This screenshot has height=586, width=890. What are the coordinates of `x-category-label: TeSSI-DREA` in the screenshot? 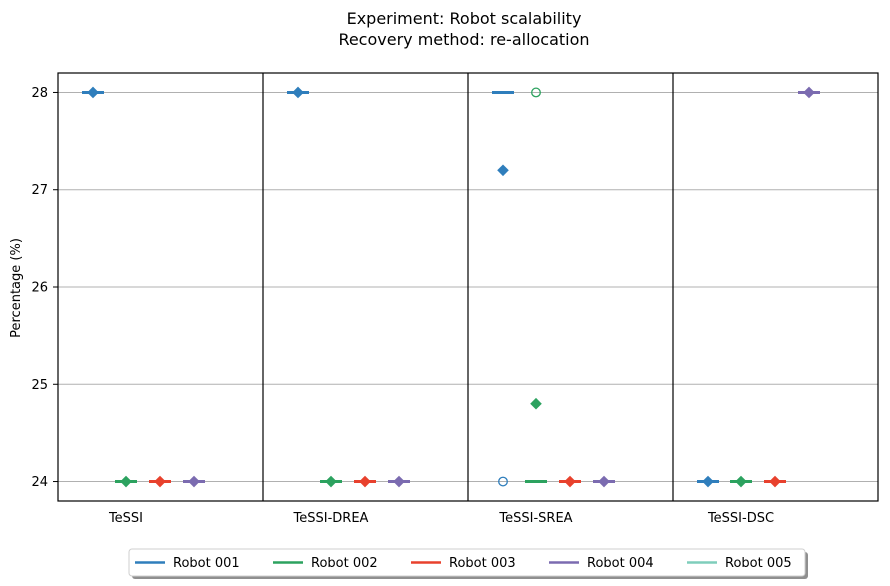 It's located at (331, 518).